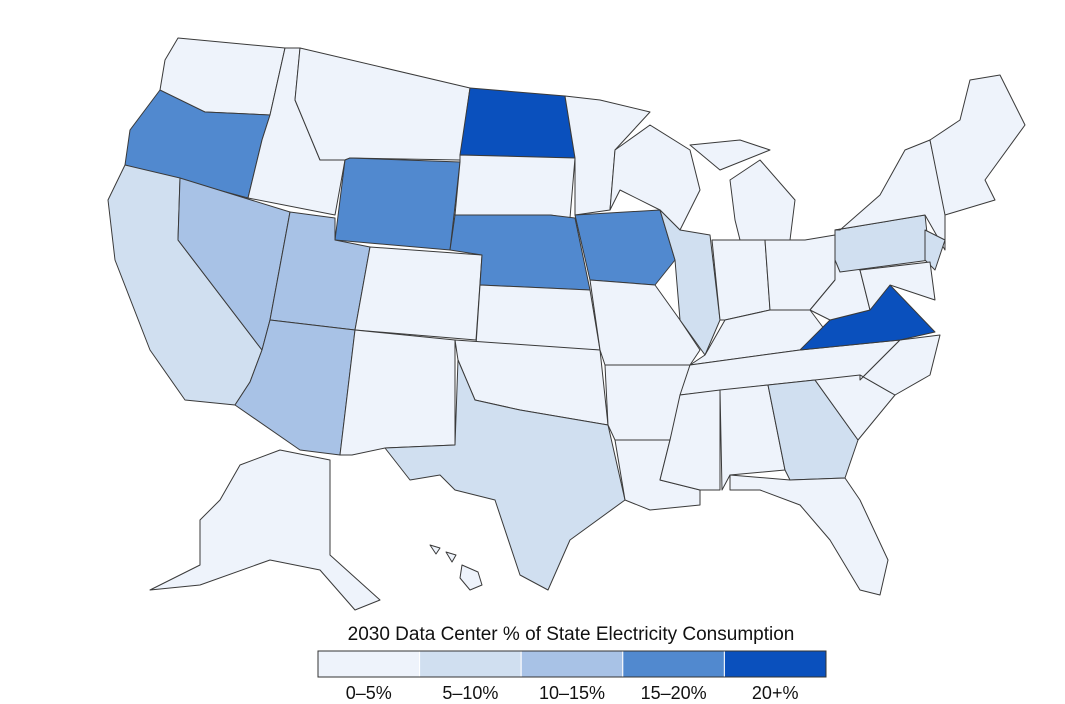 This screenshot has width=1065, height=704. I want to click on legend-label: 15–20%, so click(674, 693).